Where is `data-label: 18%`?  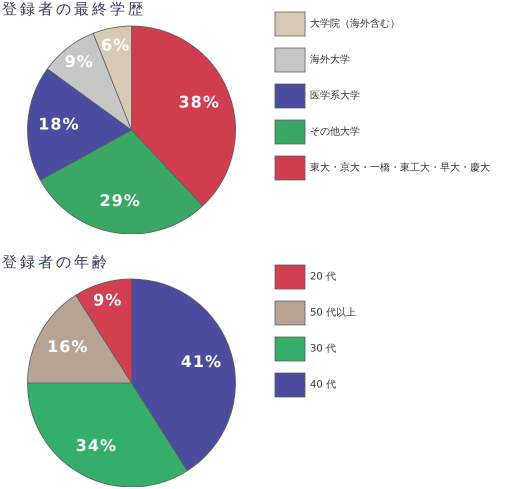 data-label: 18% is located at coordinates (59, 124).